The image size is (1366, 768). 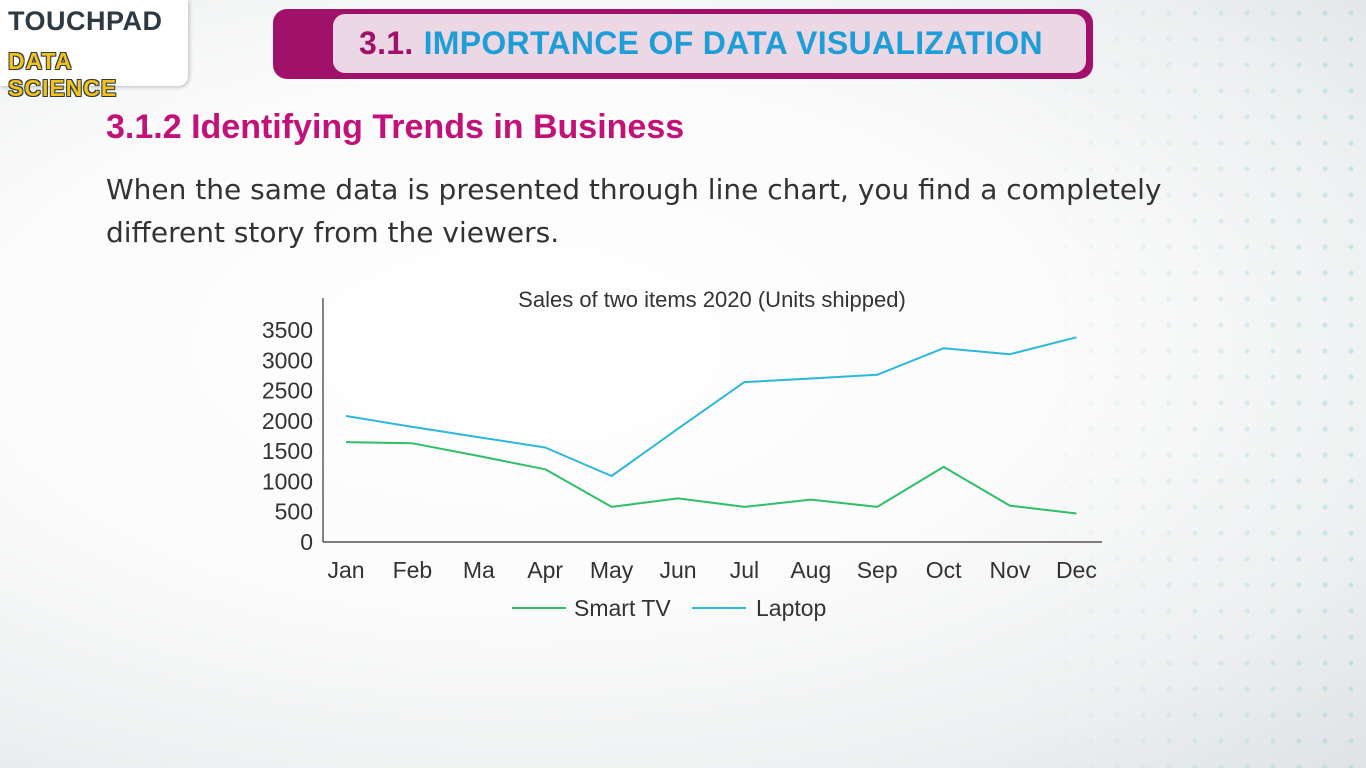 I want to click on x-tick-label: Feb, so click(x=413, y=570).